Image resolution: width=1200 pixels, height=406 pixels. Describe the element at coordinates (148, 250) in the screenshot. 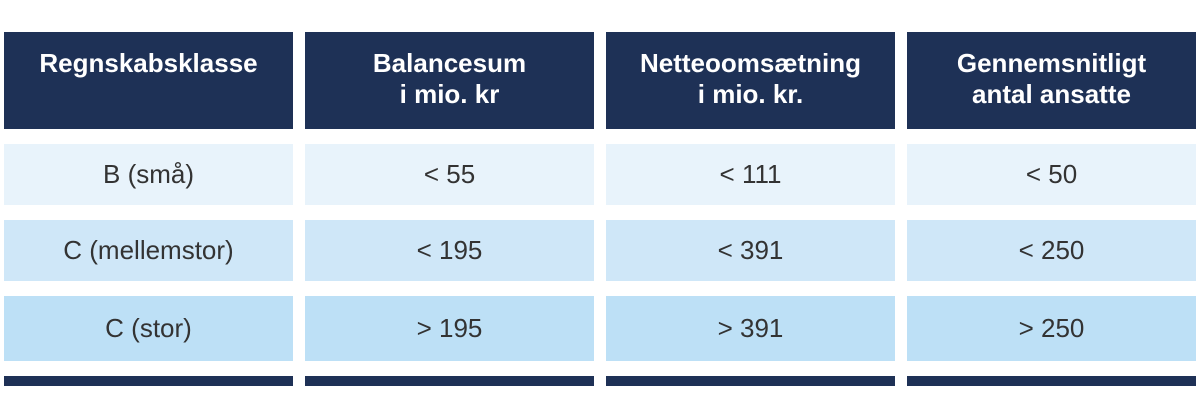

I see `cell-r2-klasse: C (mellemstor)` at that location.